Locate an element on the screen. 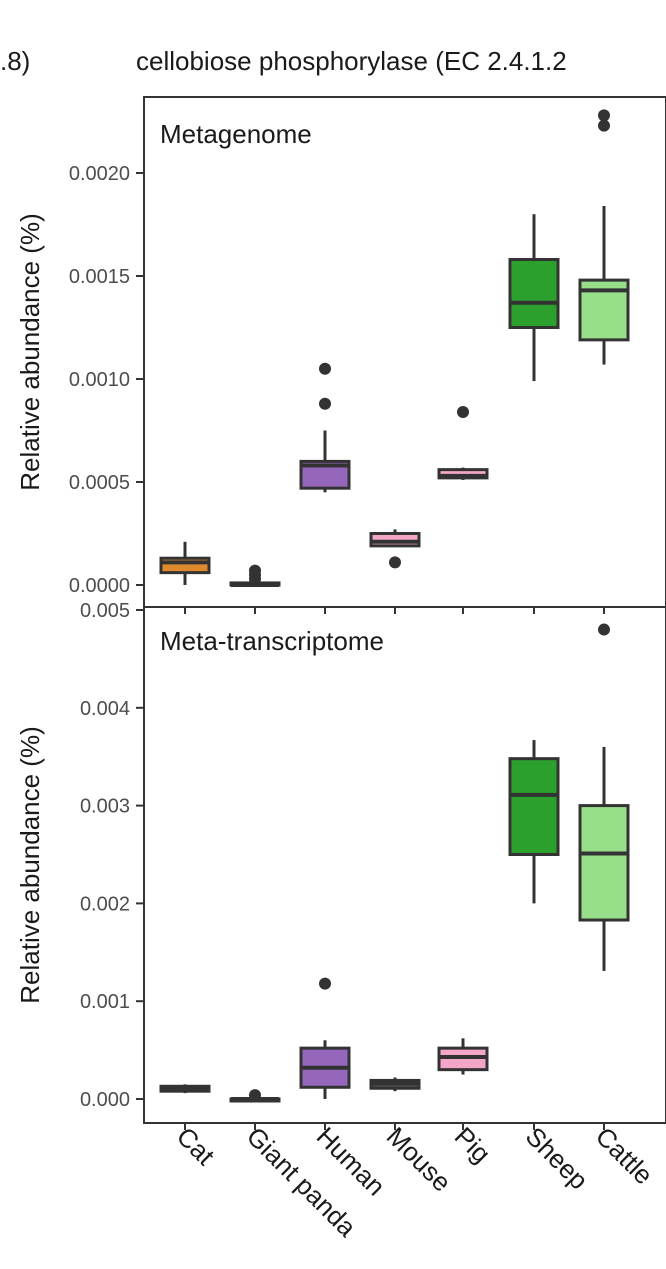 This screenshot has height=1269, width=666. panel-label-metagenome: Metagenome is located at coordinates (236, 134).